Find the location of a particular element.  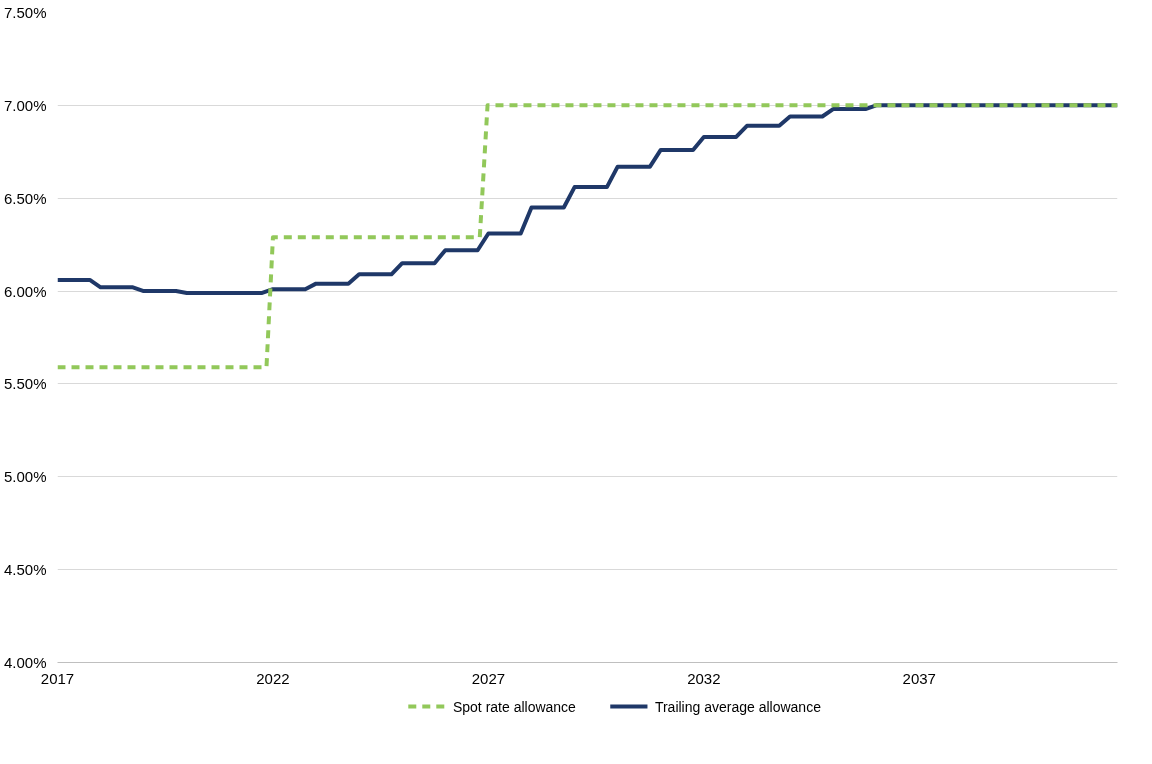

x-tick-label: 2027 is located at coordinates (488, 678).